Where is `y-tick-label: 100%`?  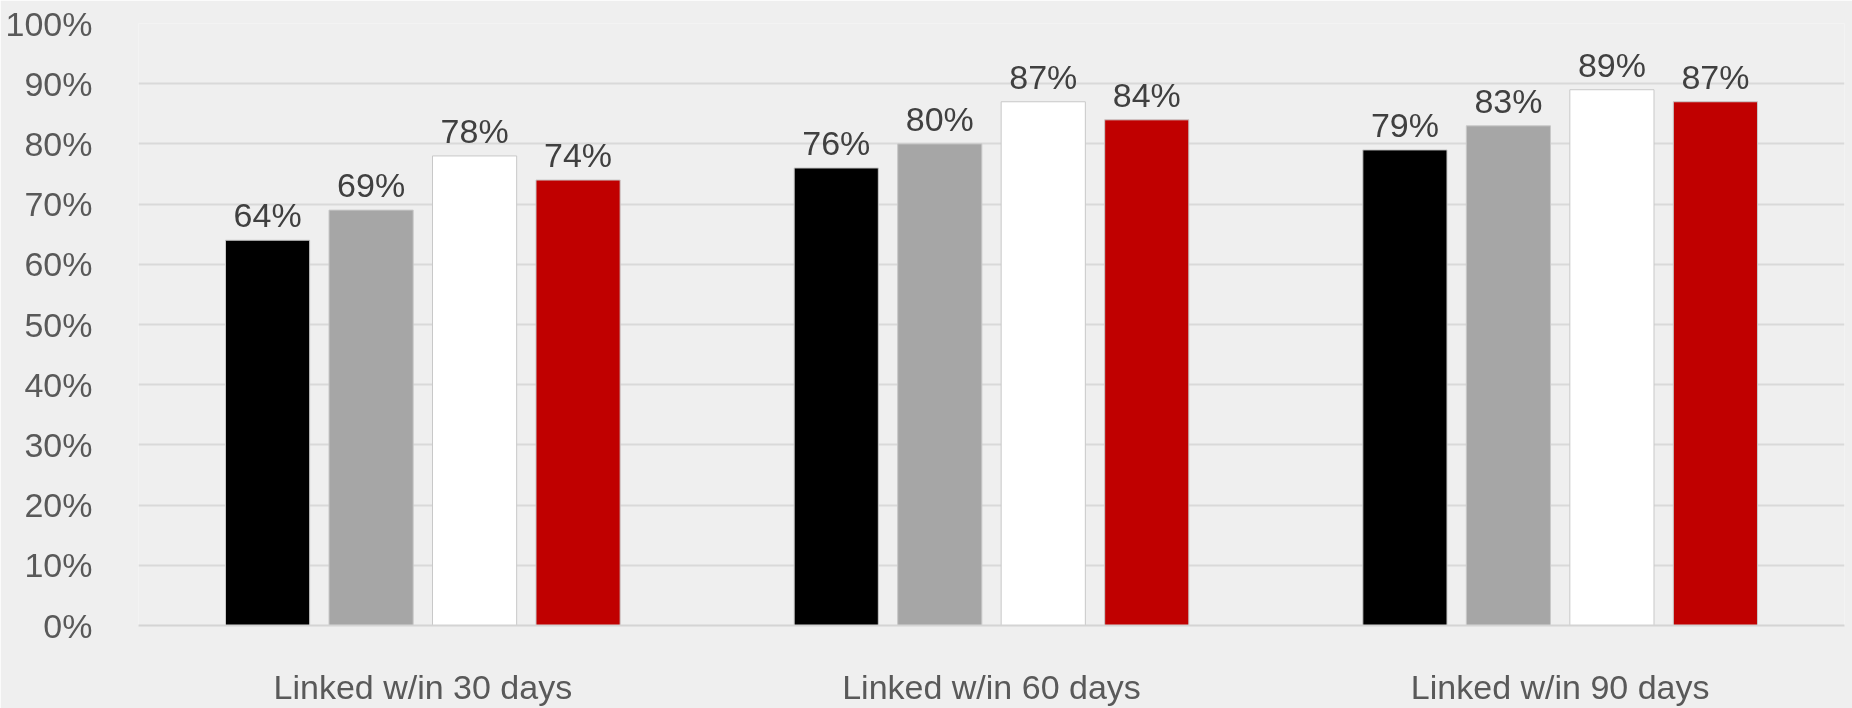 y-tick-label: 100% is located at coordinates (49, 23).